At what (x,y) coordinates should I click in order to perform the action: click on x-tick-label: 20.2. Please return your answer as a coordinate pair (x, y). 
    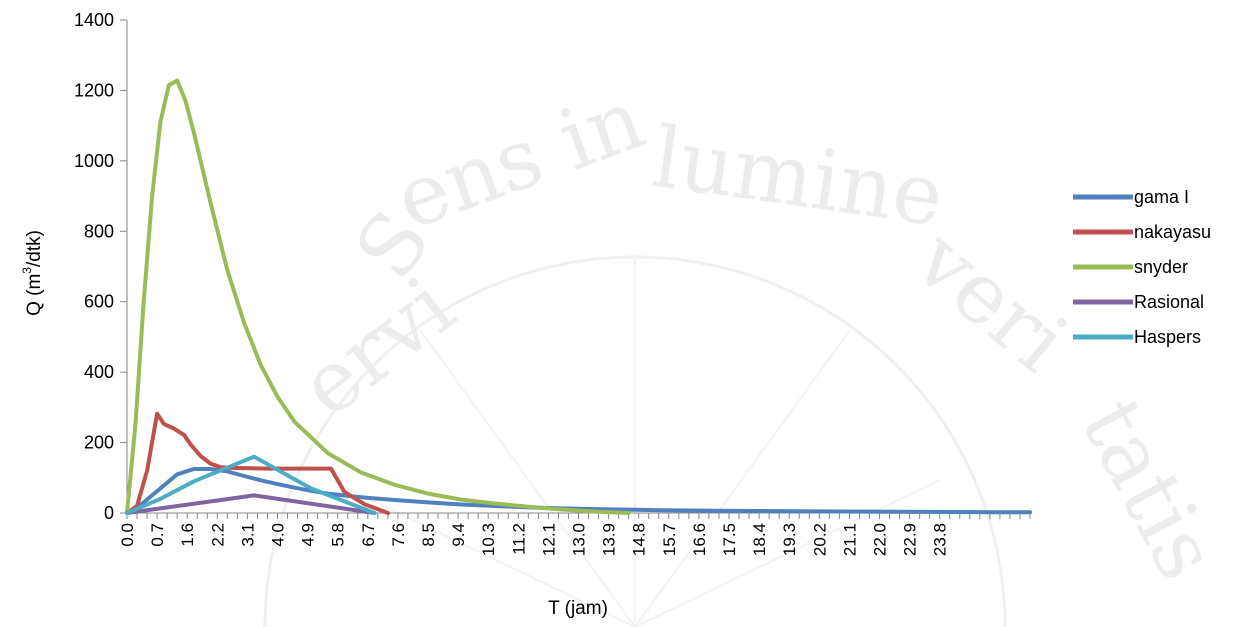
    Looking at the image, I should click on (819, 539).